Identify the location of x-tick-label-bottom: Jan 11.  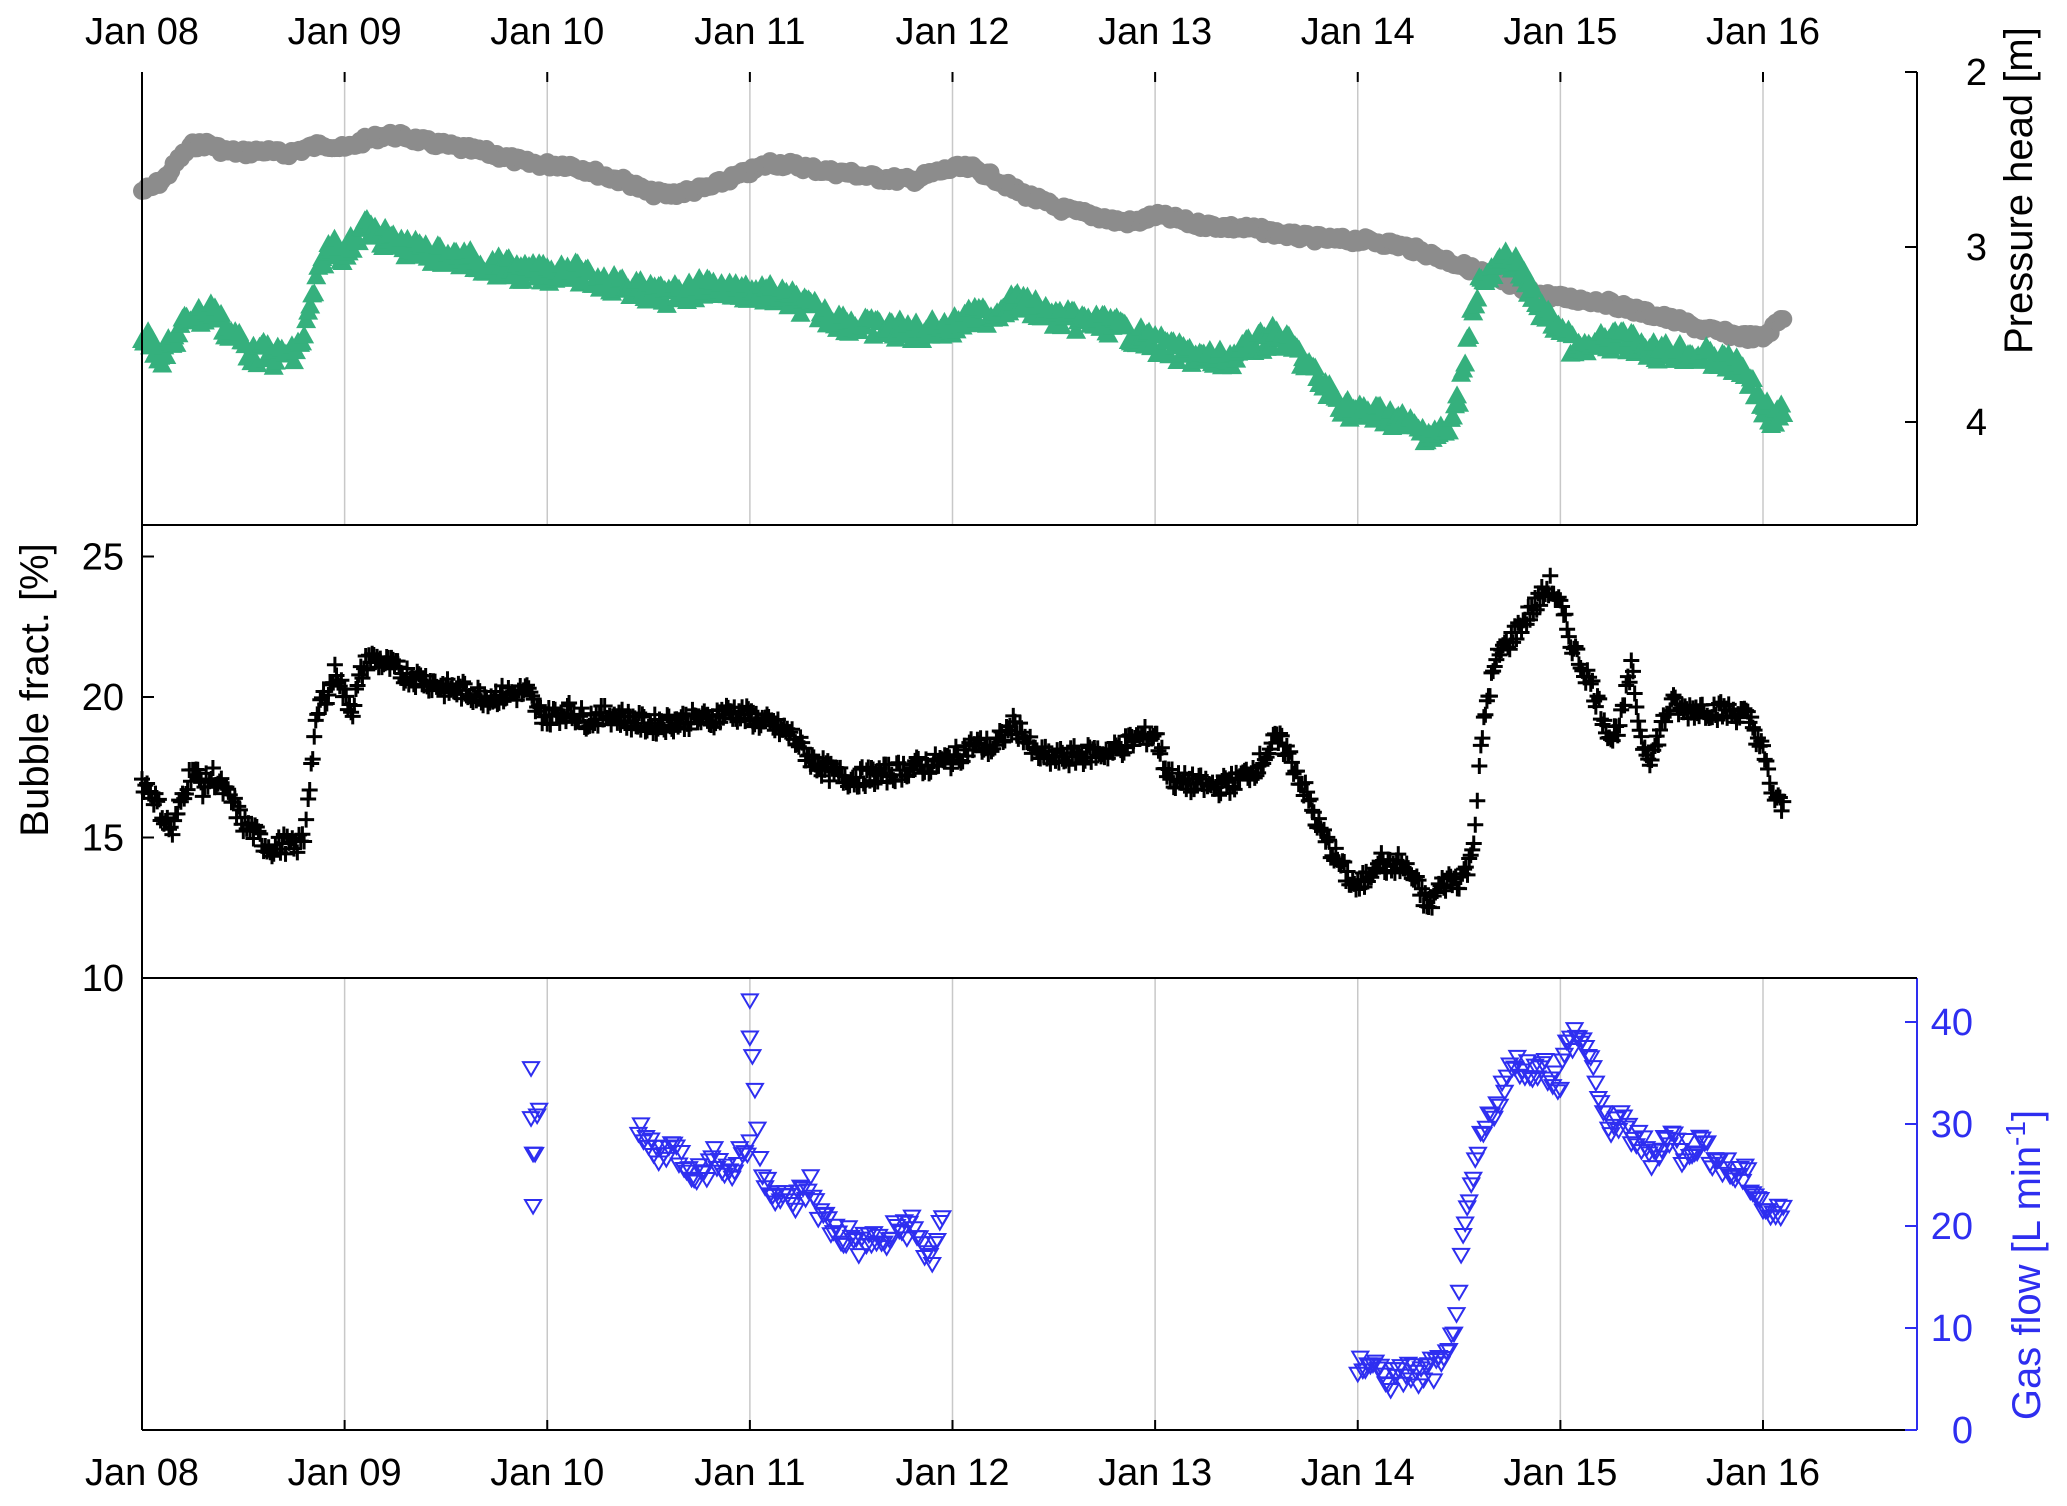
(749, 1473).